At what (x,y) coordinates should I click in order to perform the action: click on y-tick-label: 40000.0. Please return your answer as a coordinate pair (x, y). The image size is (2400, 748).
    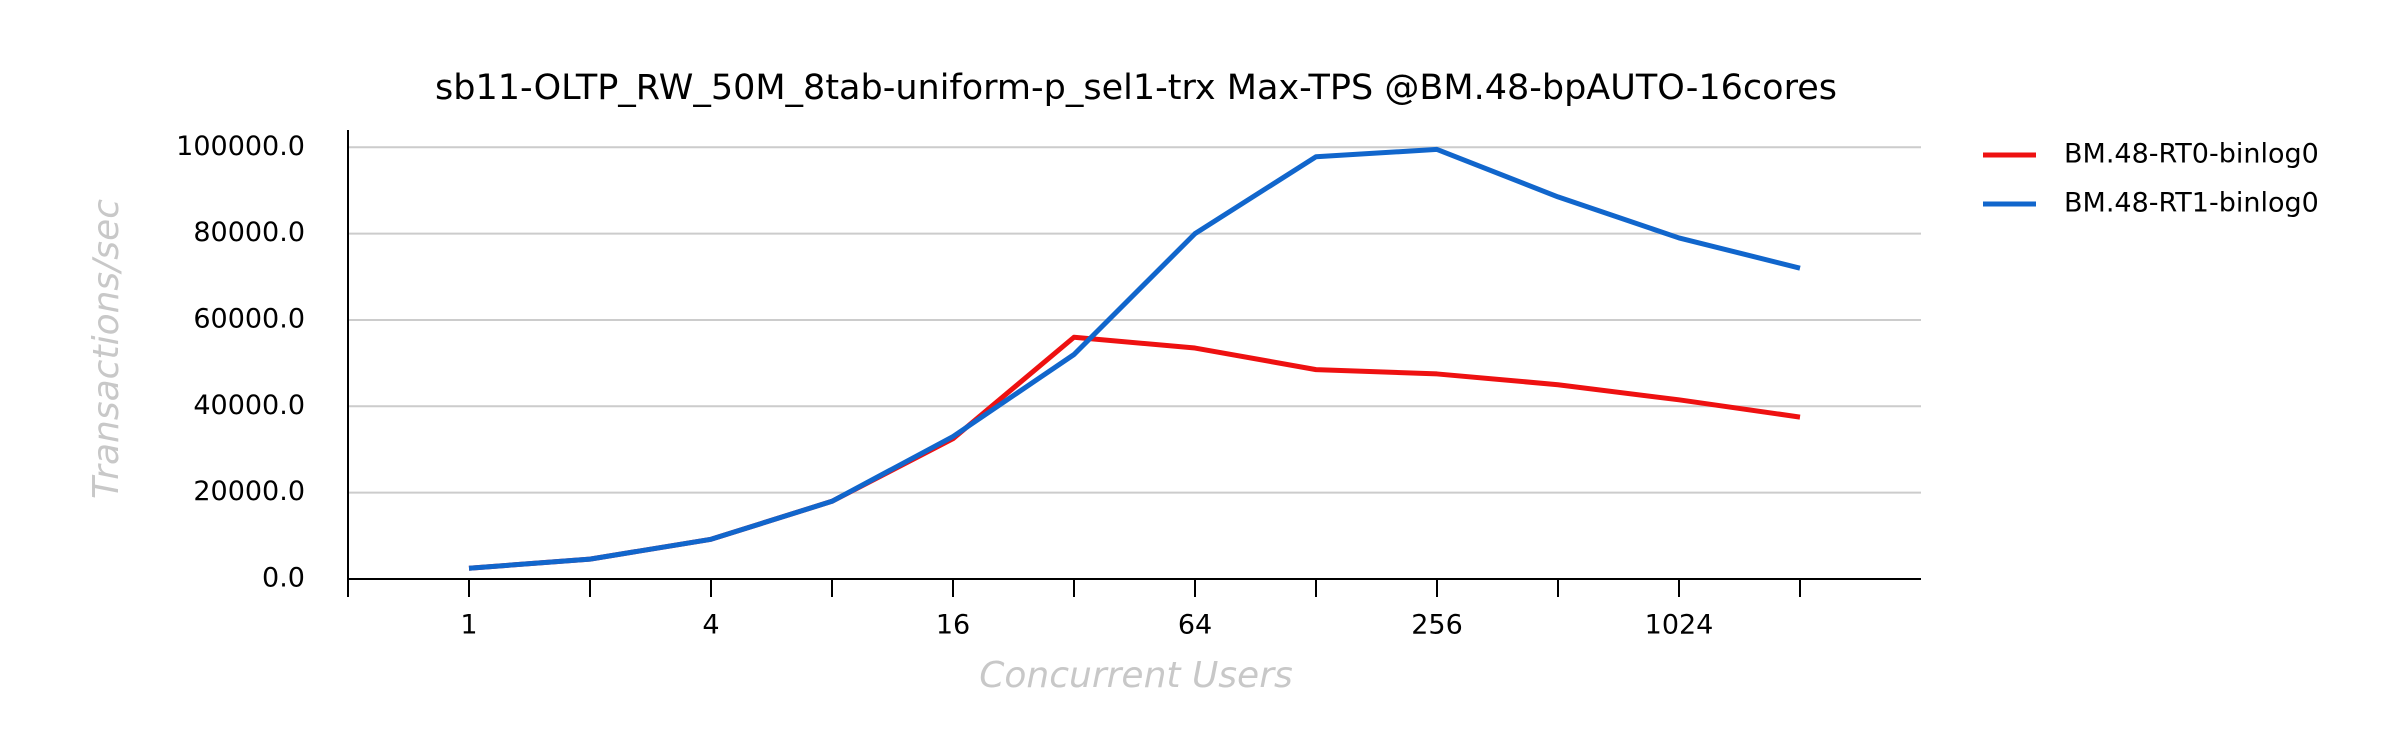
    Looking at the image, I should click on (249, 405).